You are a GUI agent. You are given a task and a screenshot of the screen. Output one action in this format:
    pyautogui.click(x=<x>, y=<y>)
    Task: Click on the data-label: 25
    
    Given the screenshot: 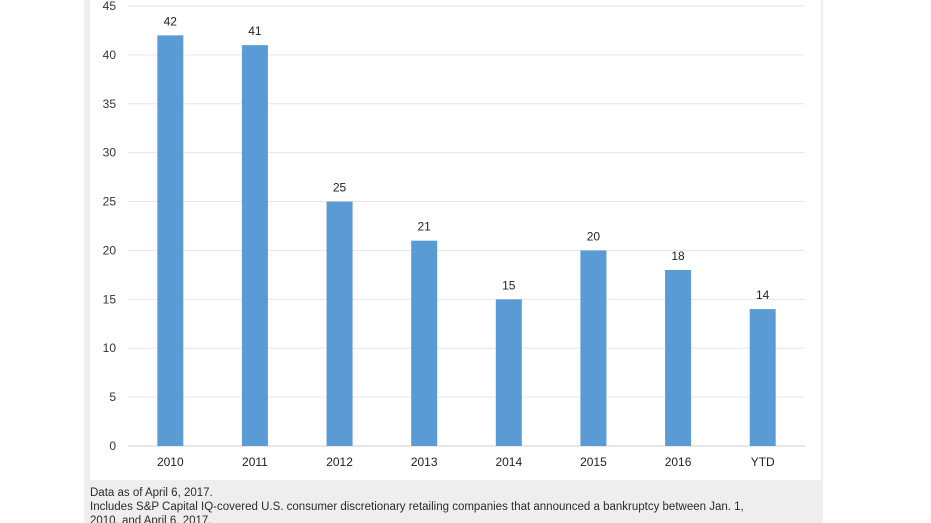 What is the action you would take?
    pyautogui.click(x=340, y=188)
    